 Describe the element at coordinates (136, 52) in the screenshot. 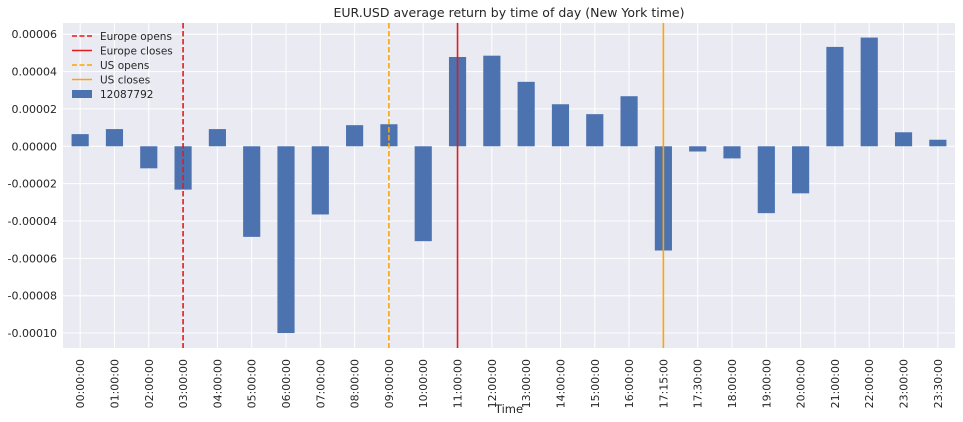

I see `legend-label: Europe closes` at that location.